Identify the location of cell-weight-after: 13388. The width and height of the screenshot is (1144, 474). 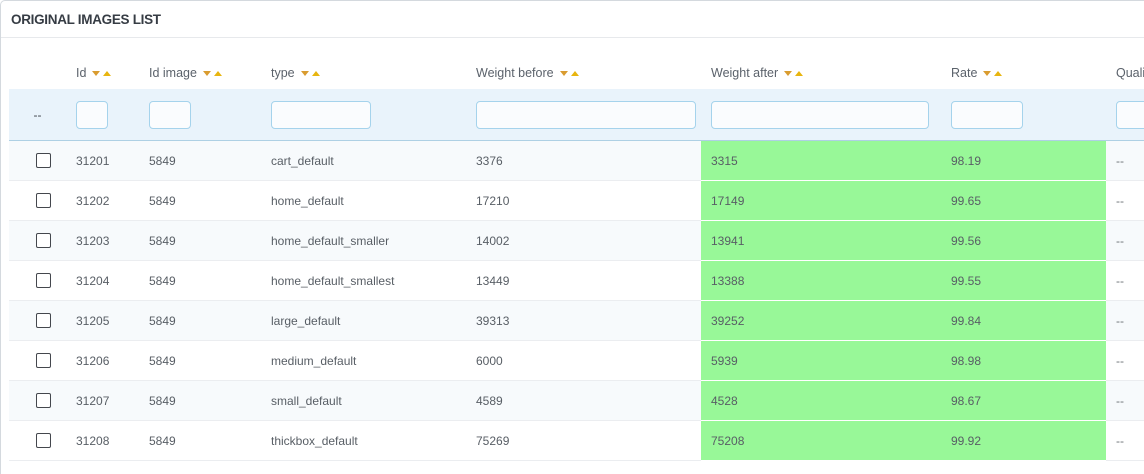
(821, 281).